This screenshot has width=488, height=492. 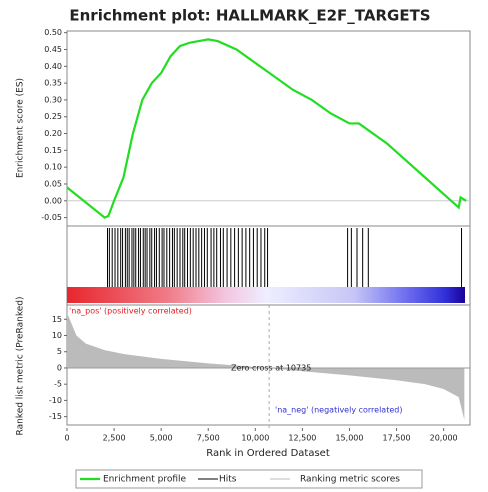 What do you see at coordinates (21, 366) in the screenshot?
I see `y-axis-label: Ranked list metric (PreRanked)` at bounding box center [21, 366].